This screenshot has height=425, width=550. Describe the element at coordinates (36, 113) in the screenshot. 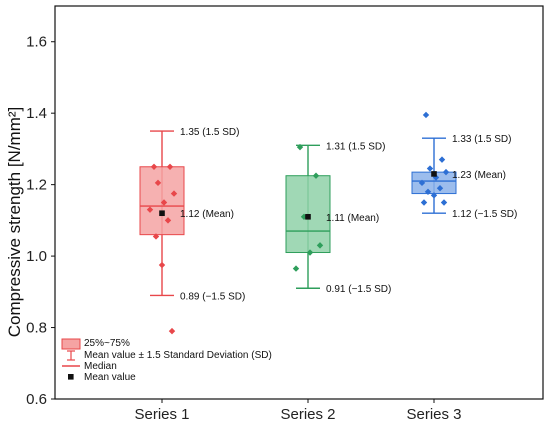

I see `y-tick-label: 1.4` at that location.